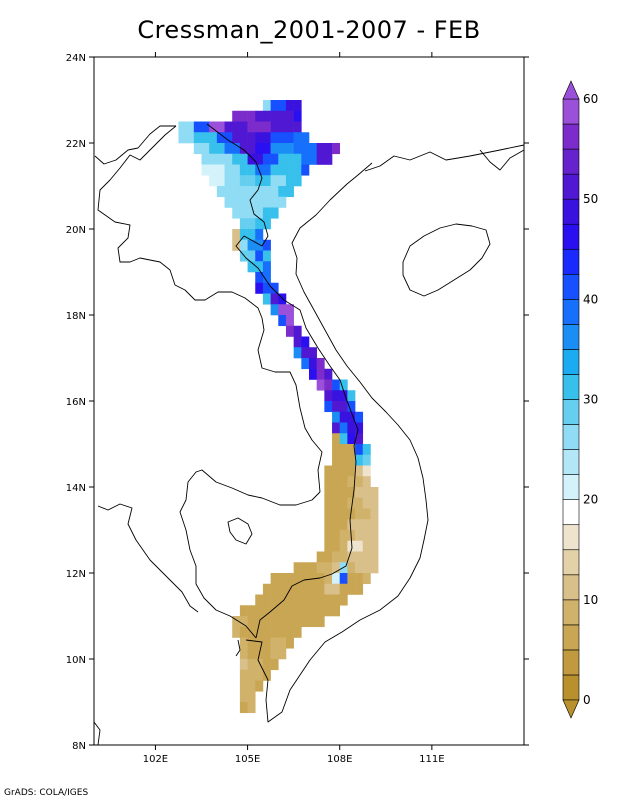 This screenshot has height=800, width=618. I want to click on y-tick-label: 20N, so click(76, 230).